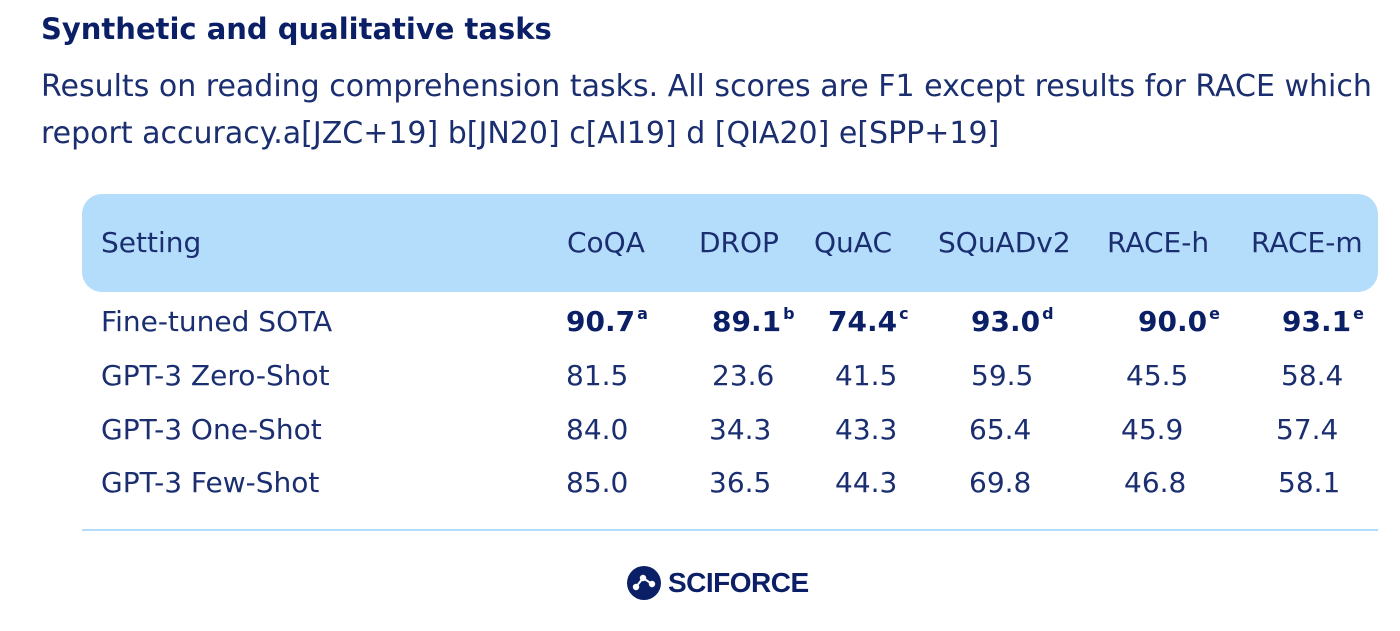 This screenshot has width=1400, height=631. I want to click on cell-few-quac: 44.3, so click(866, 482).